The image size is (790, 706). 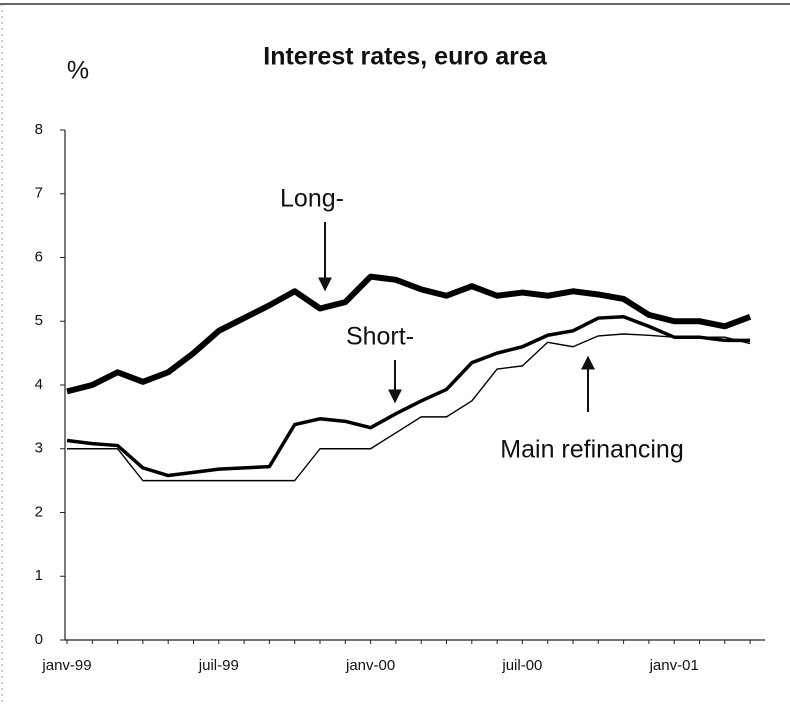 I want to click on annotation: Main refinancing, so click(x=591, y=450).